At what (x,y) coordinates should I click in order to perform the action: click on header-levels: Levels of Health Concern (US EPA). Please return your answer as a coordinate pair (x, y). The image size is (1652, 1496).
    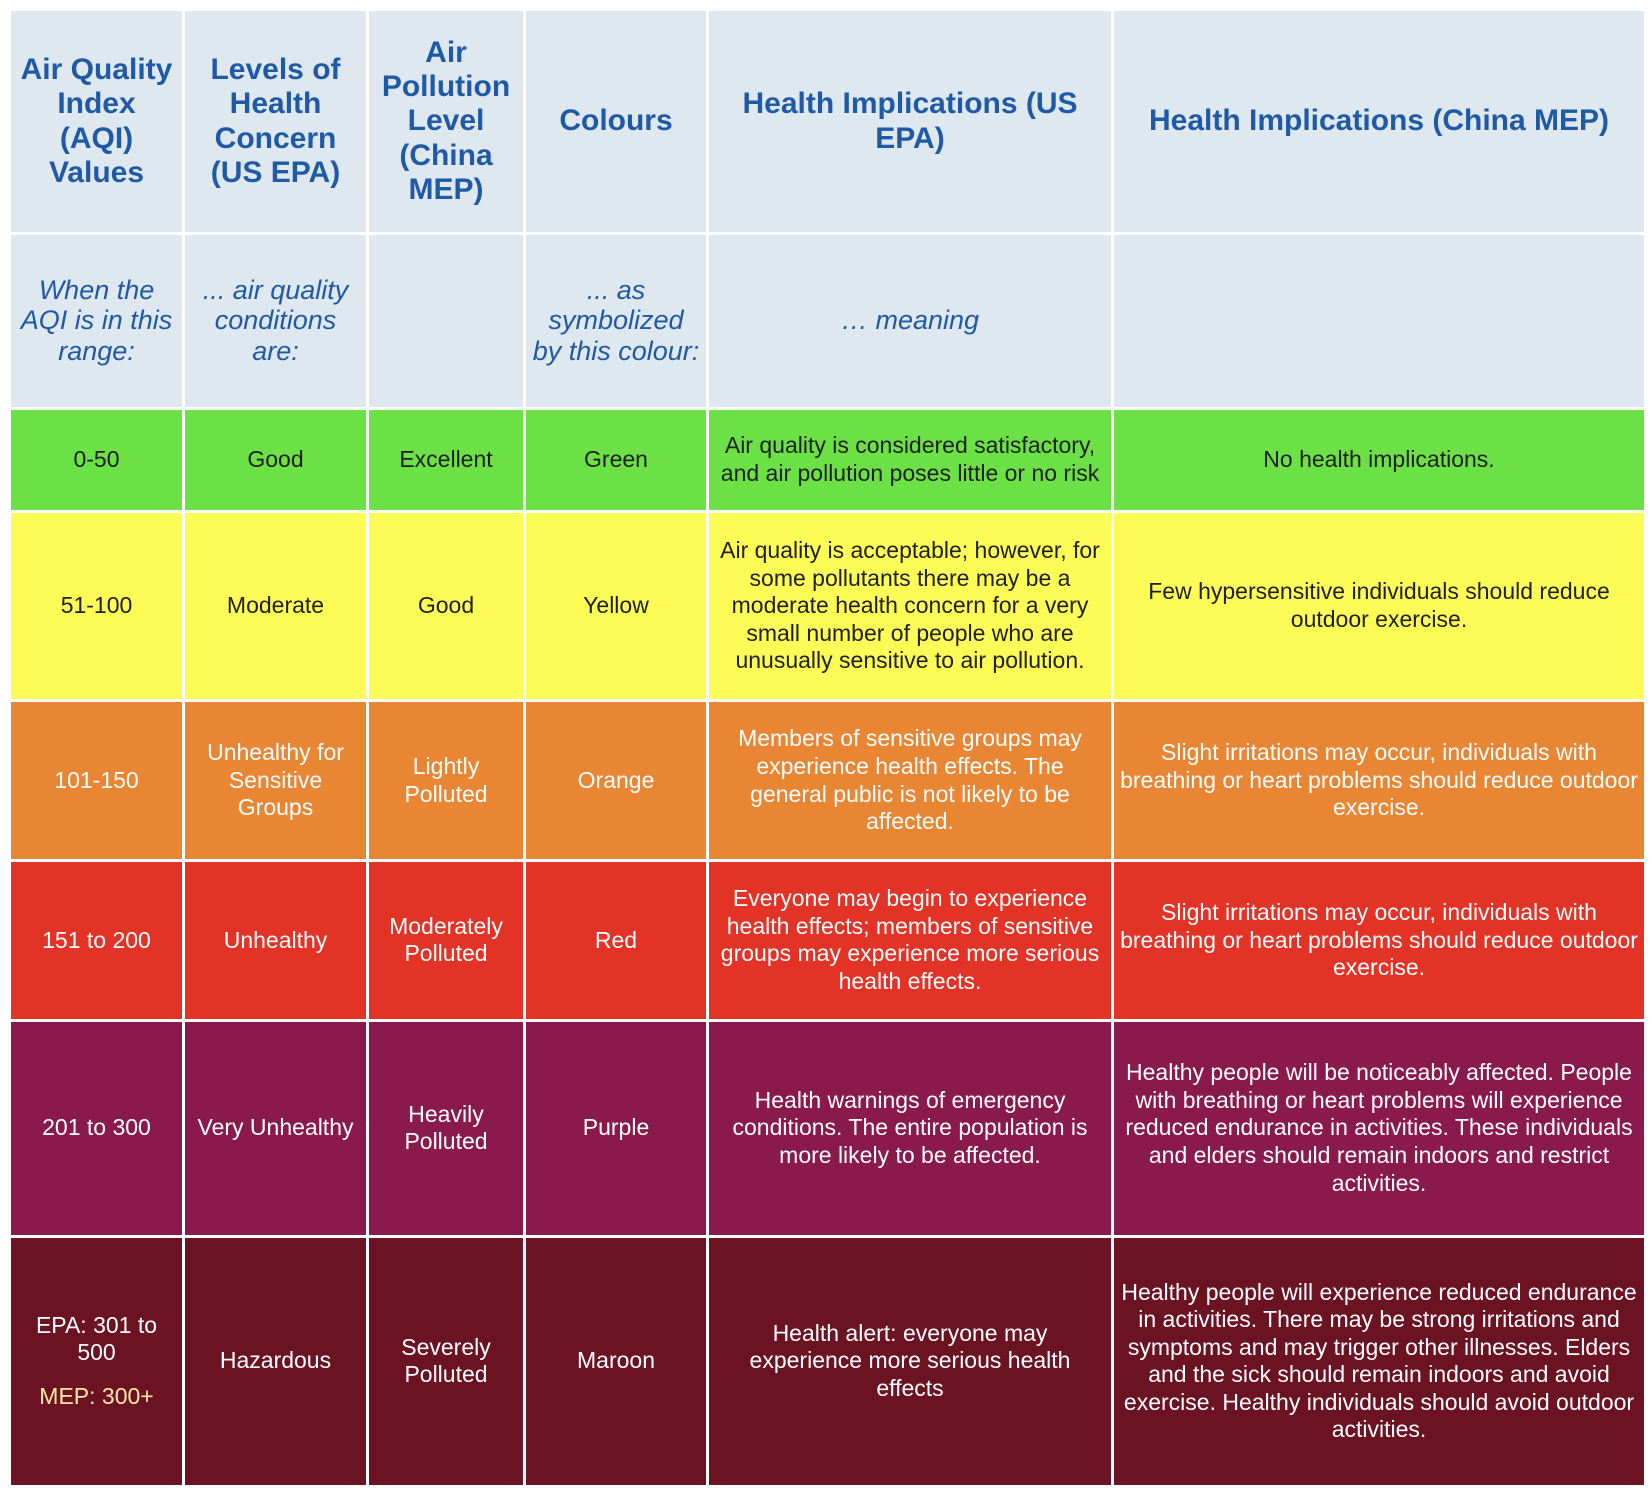
    Looking at the image, I should click on (275, 121).